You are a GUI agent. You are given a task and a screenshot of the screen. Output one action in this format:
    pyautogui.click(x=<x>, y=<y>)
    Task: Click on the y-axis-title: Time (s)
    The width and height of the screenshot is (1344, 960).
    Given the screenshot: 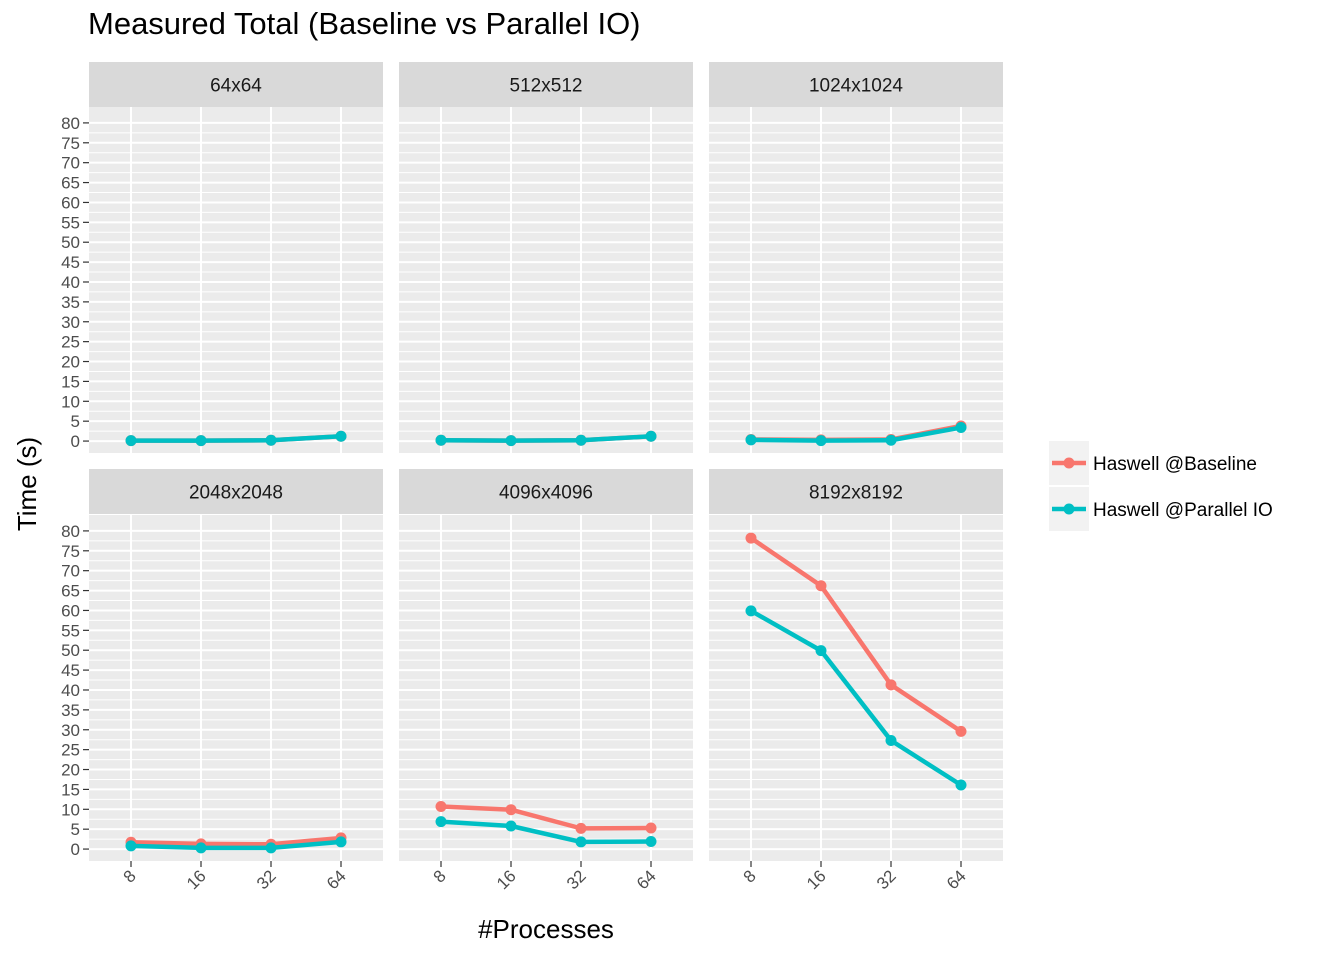 What is the action you would take?
    pyautogui.click(x=27, y=484)
    